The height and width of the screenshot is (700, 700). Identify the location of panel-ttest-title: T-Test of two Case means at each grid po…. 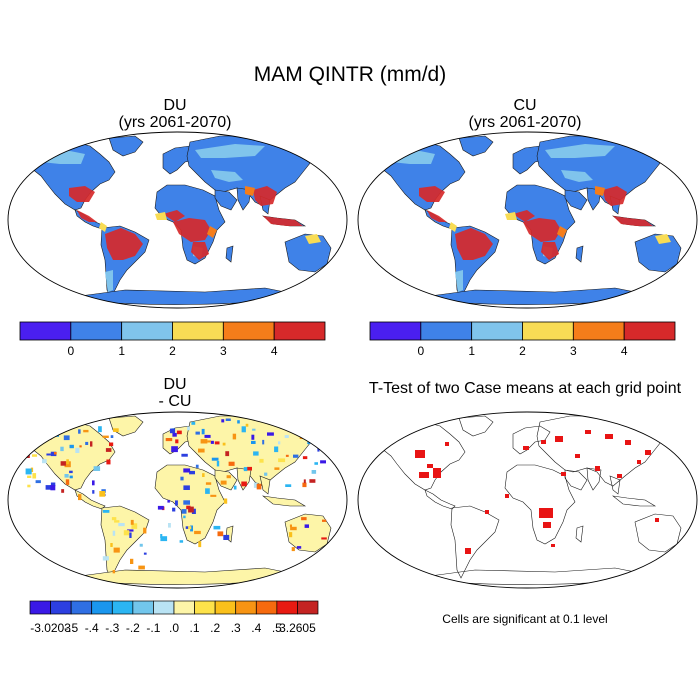
(525, 388).